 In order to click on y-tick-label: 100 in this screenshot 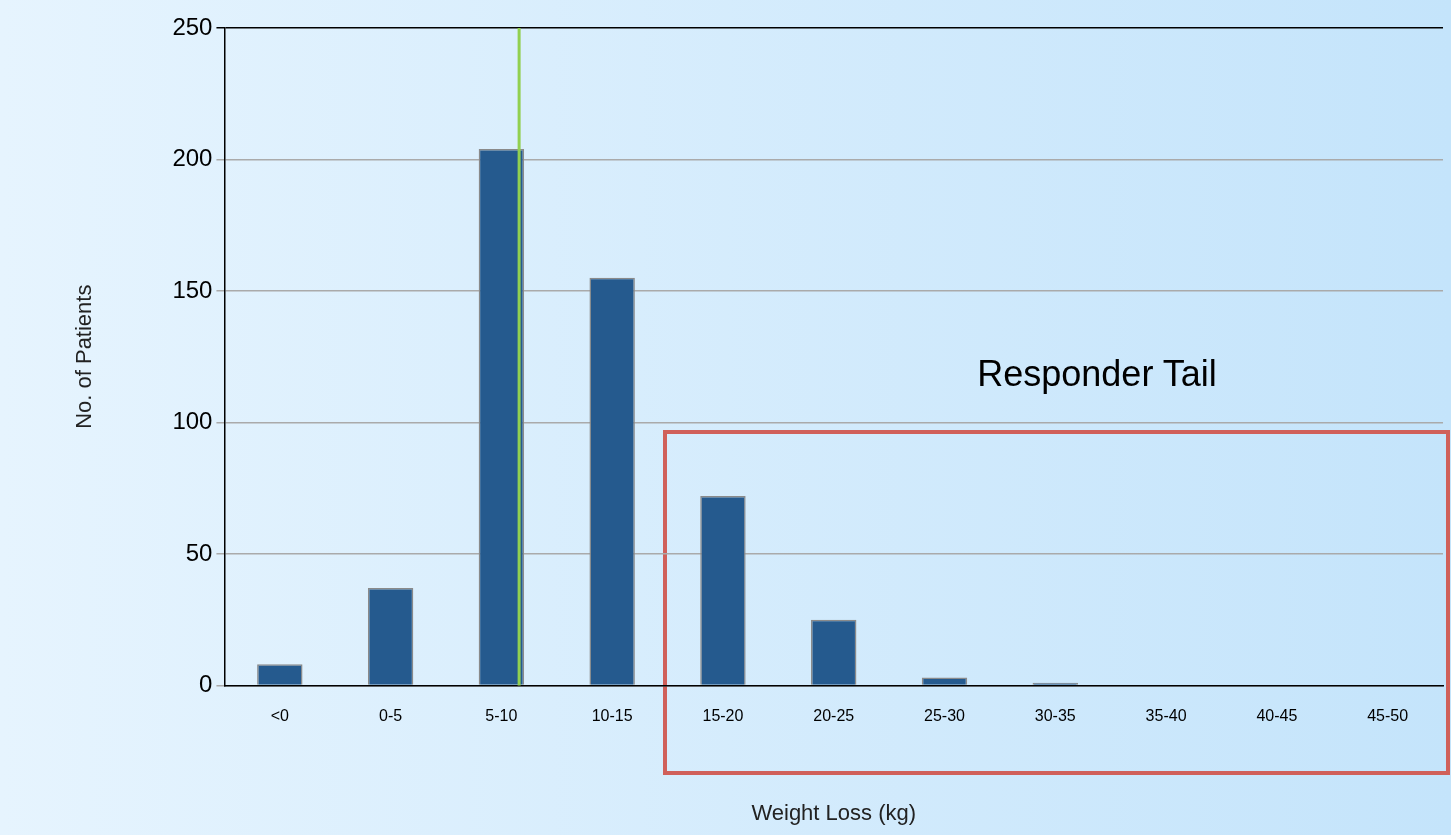, I will do `click(192, 421)`.